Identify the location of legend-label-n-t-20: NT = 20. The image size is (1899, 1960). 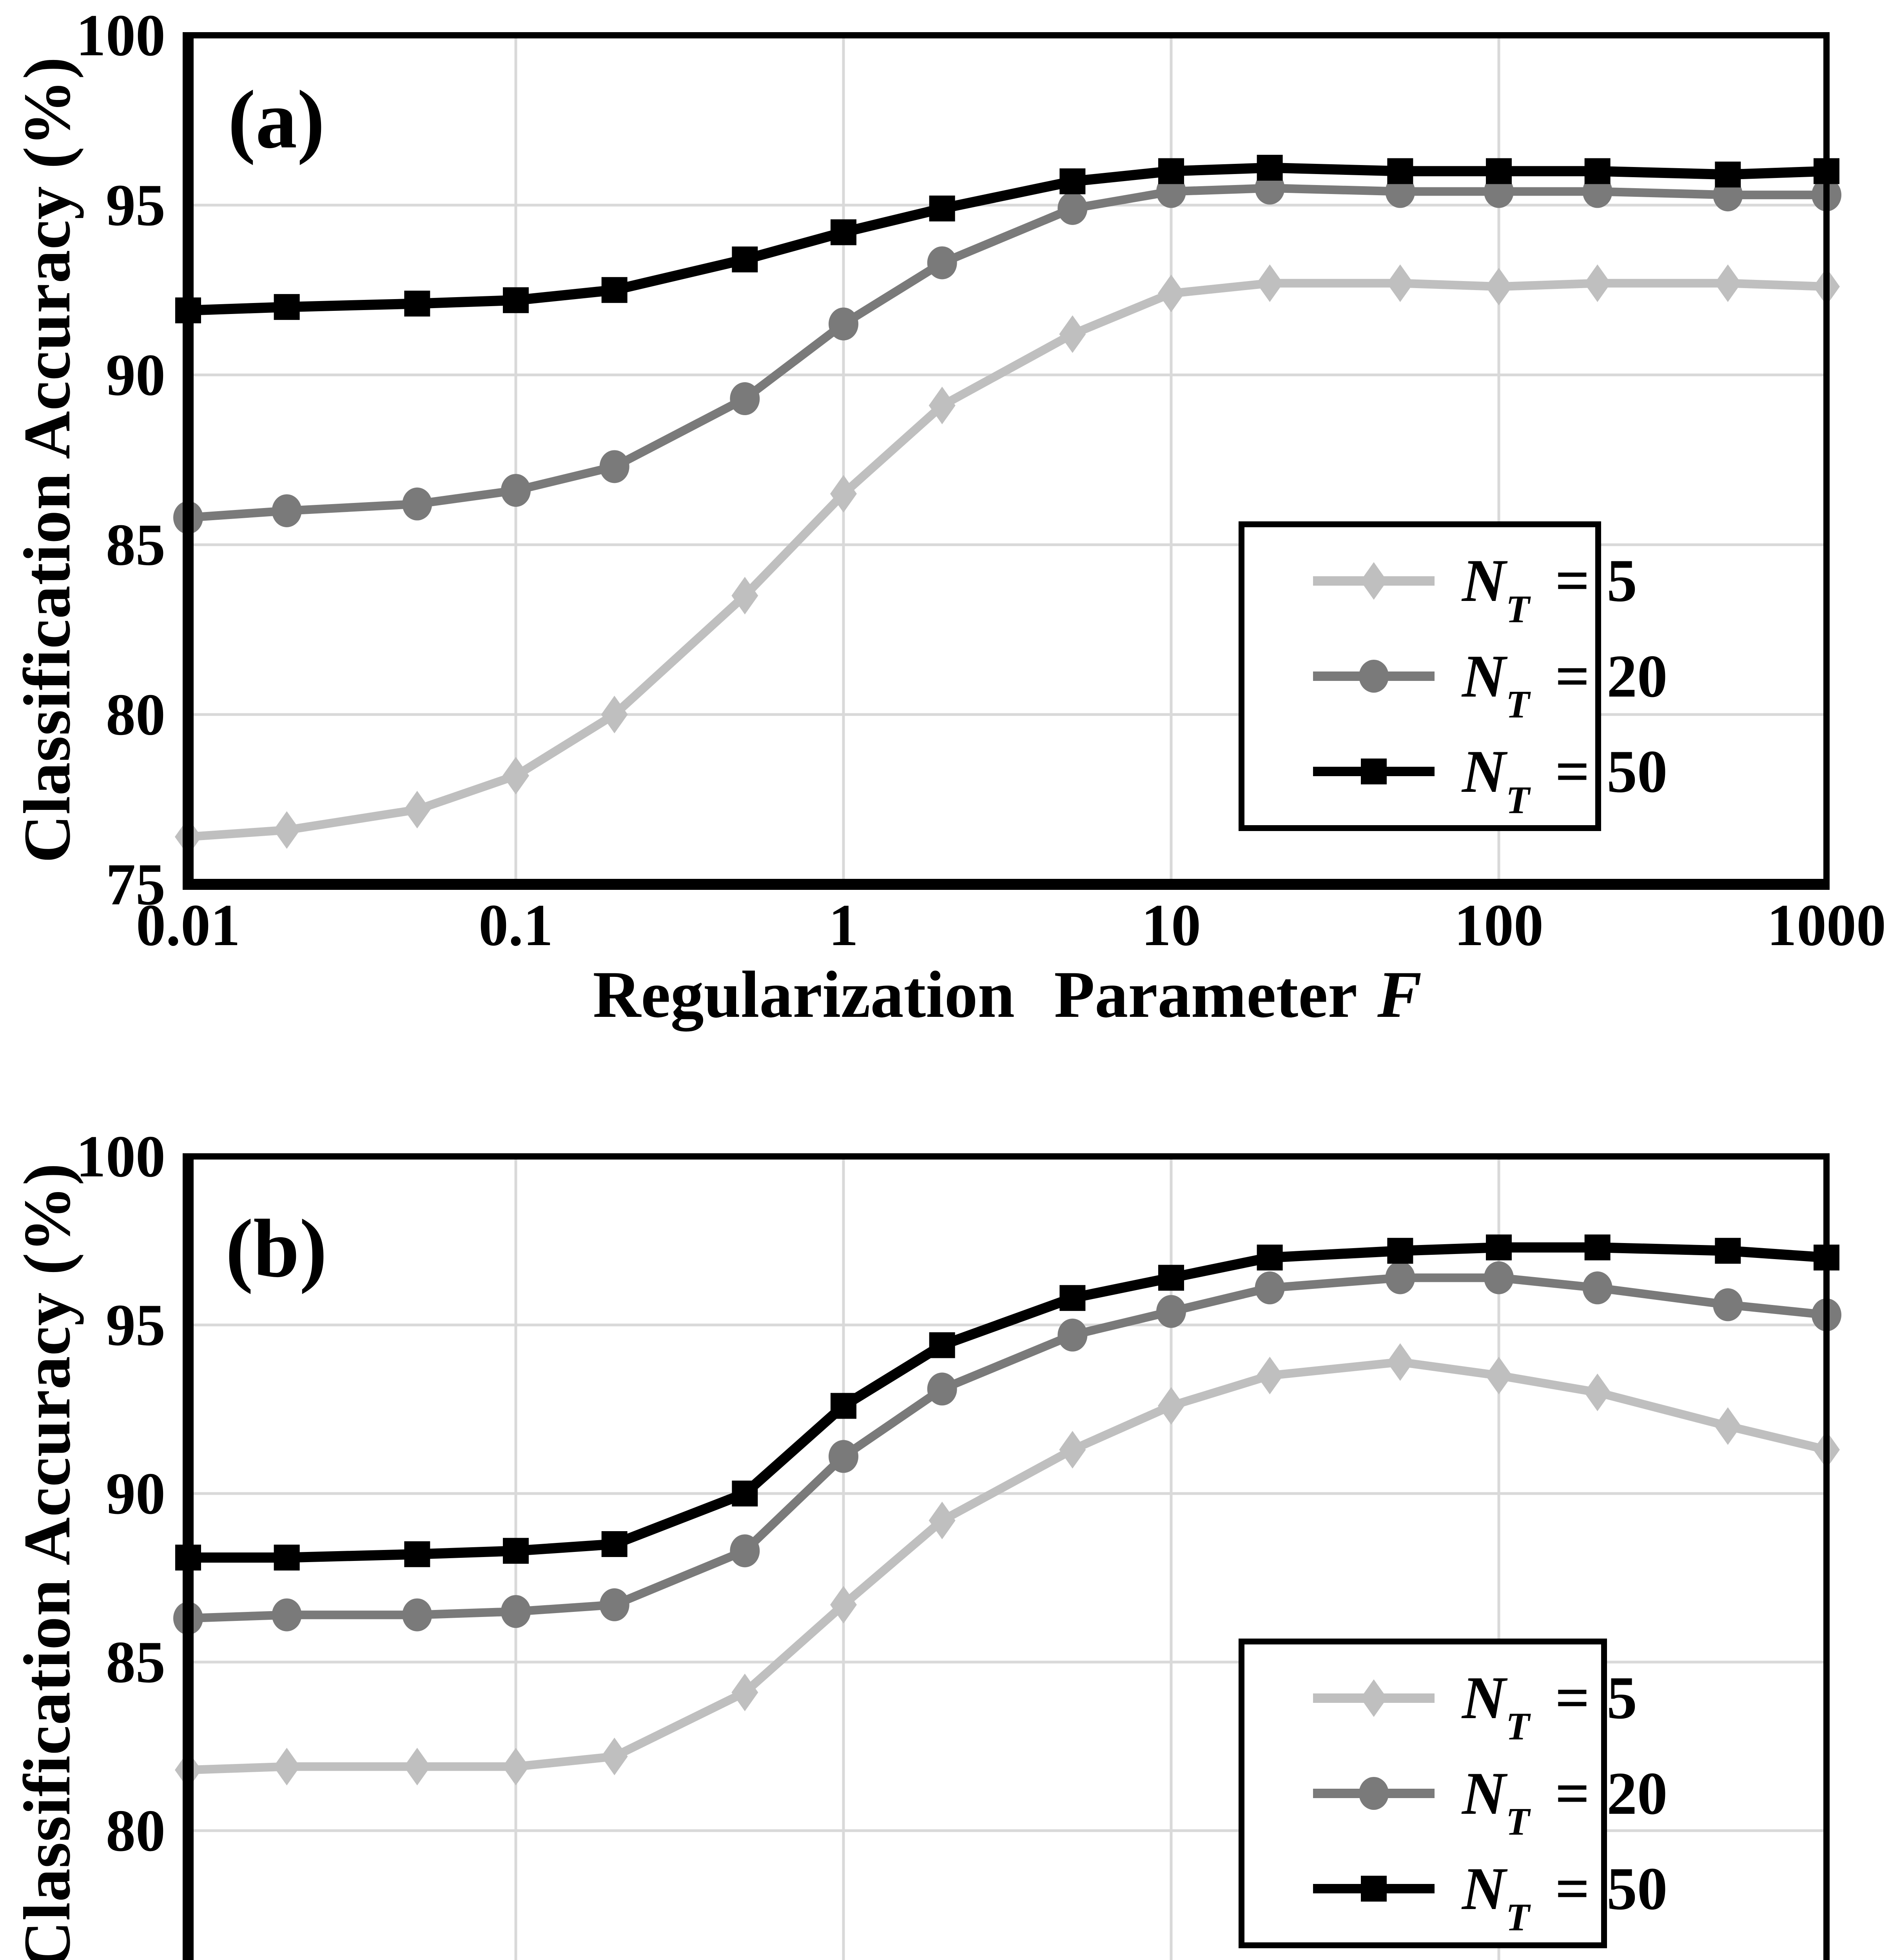
(1565, 1801).